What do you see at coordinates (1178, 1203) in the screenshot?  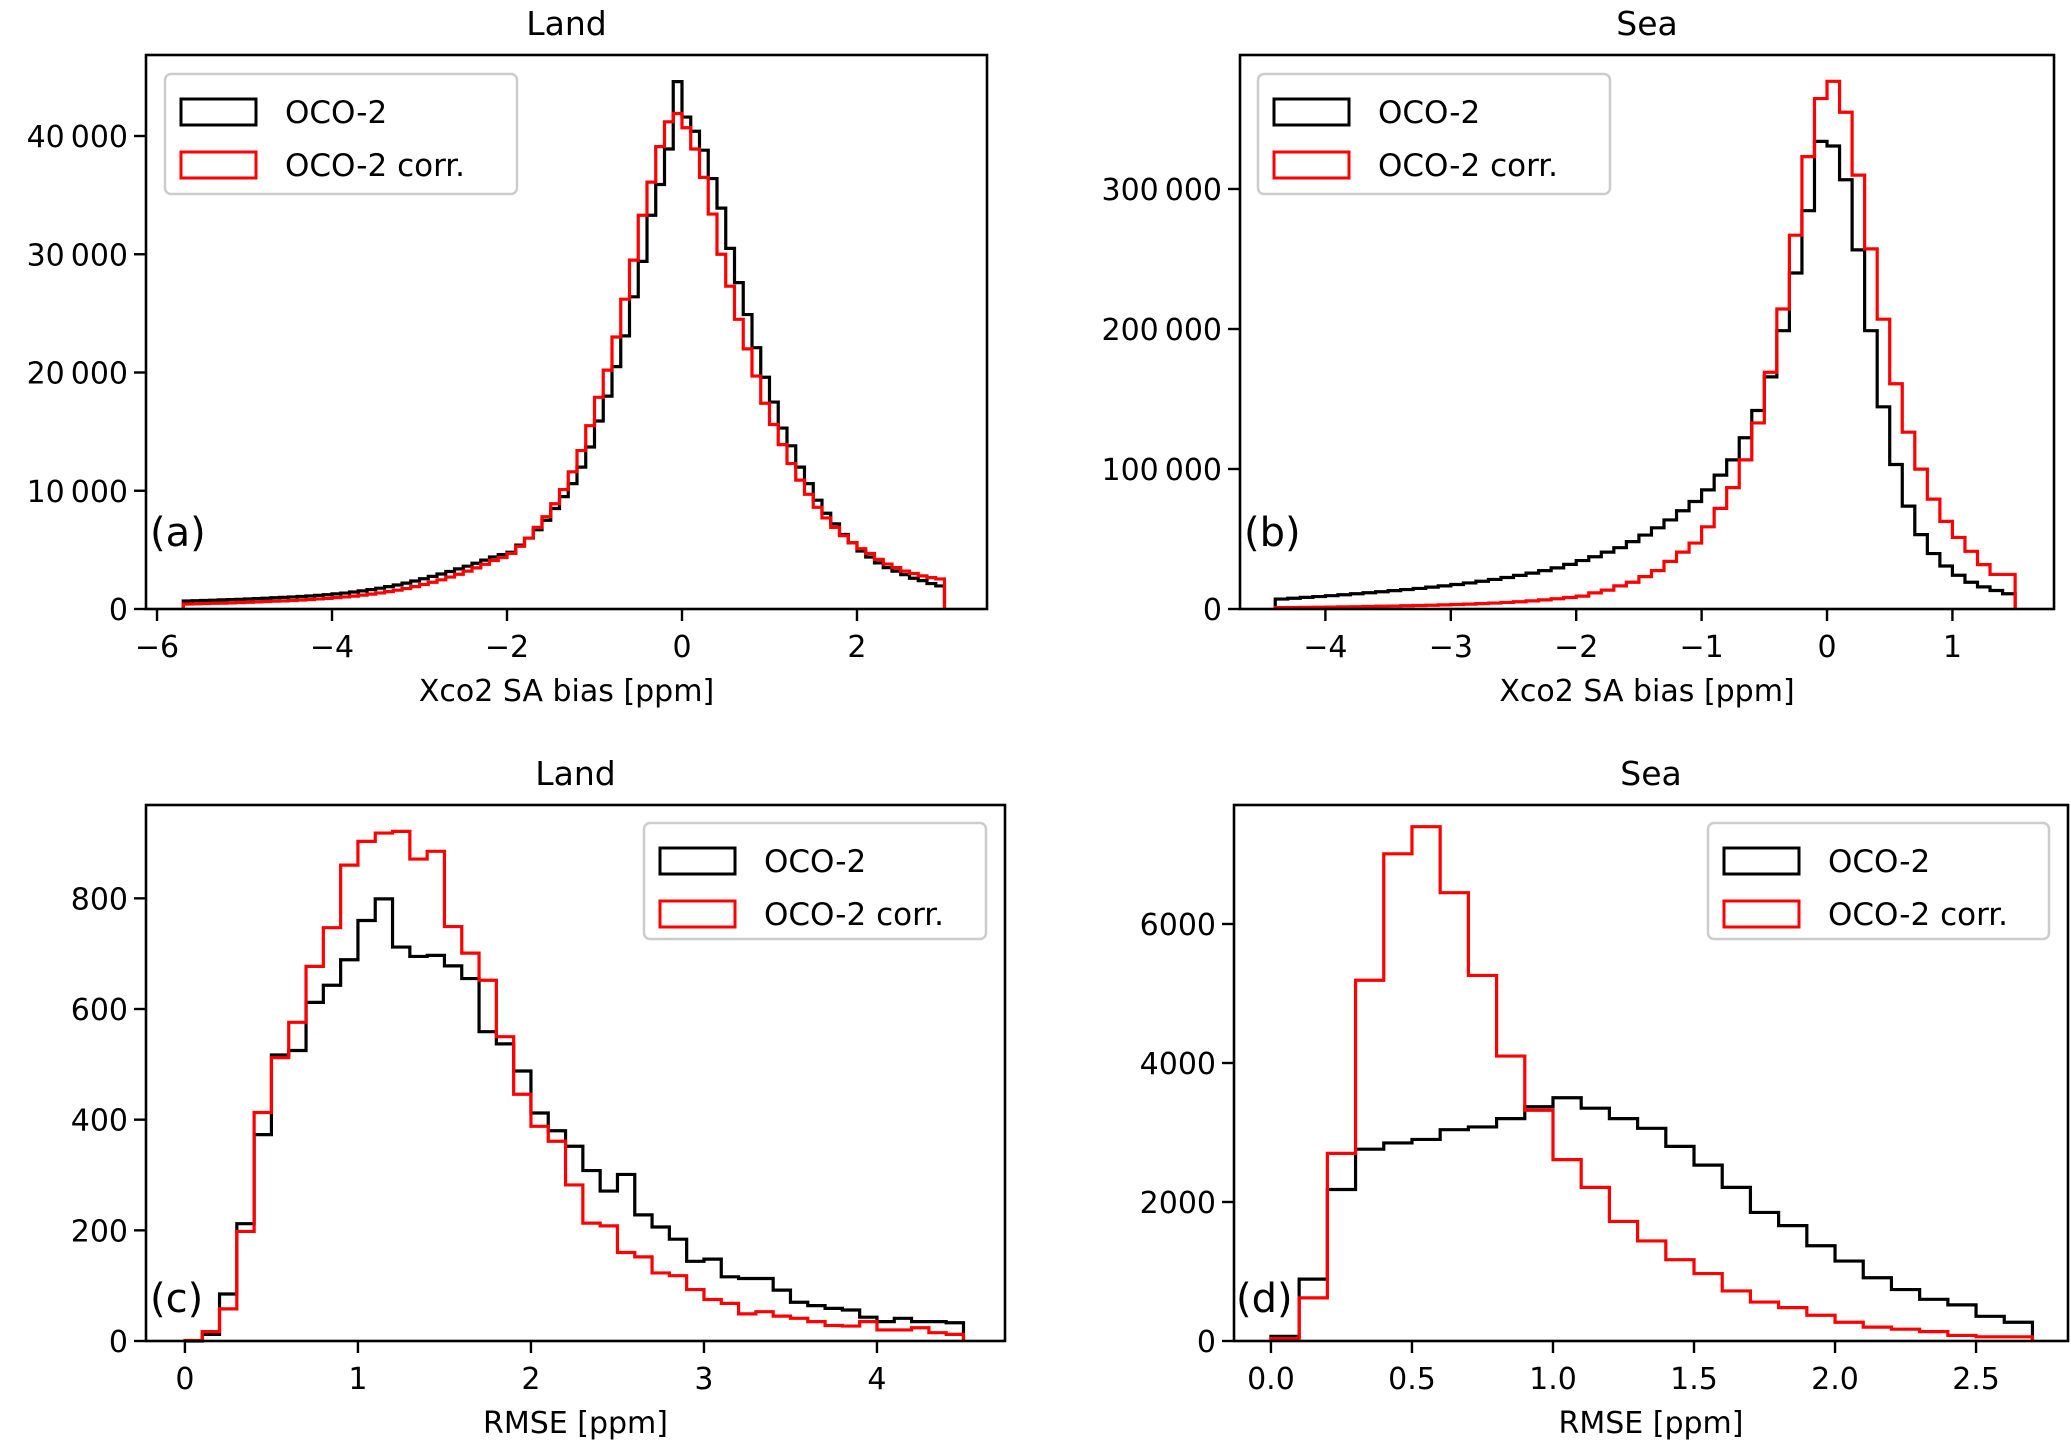 I see `y-tick-label: 2000` at bounding box center [1178, 1203].